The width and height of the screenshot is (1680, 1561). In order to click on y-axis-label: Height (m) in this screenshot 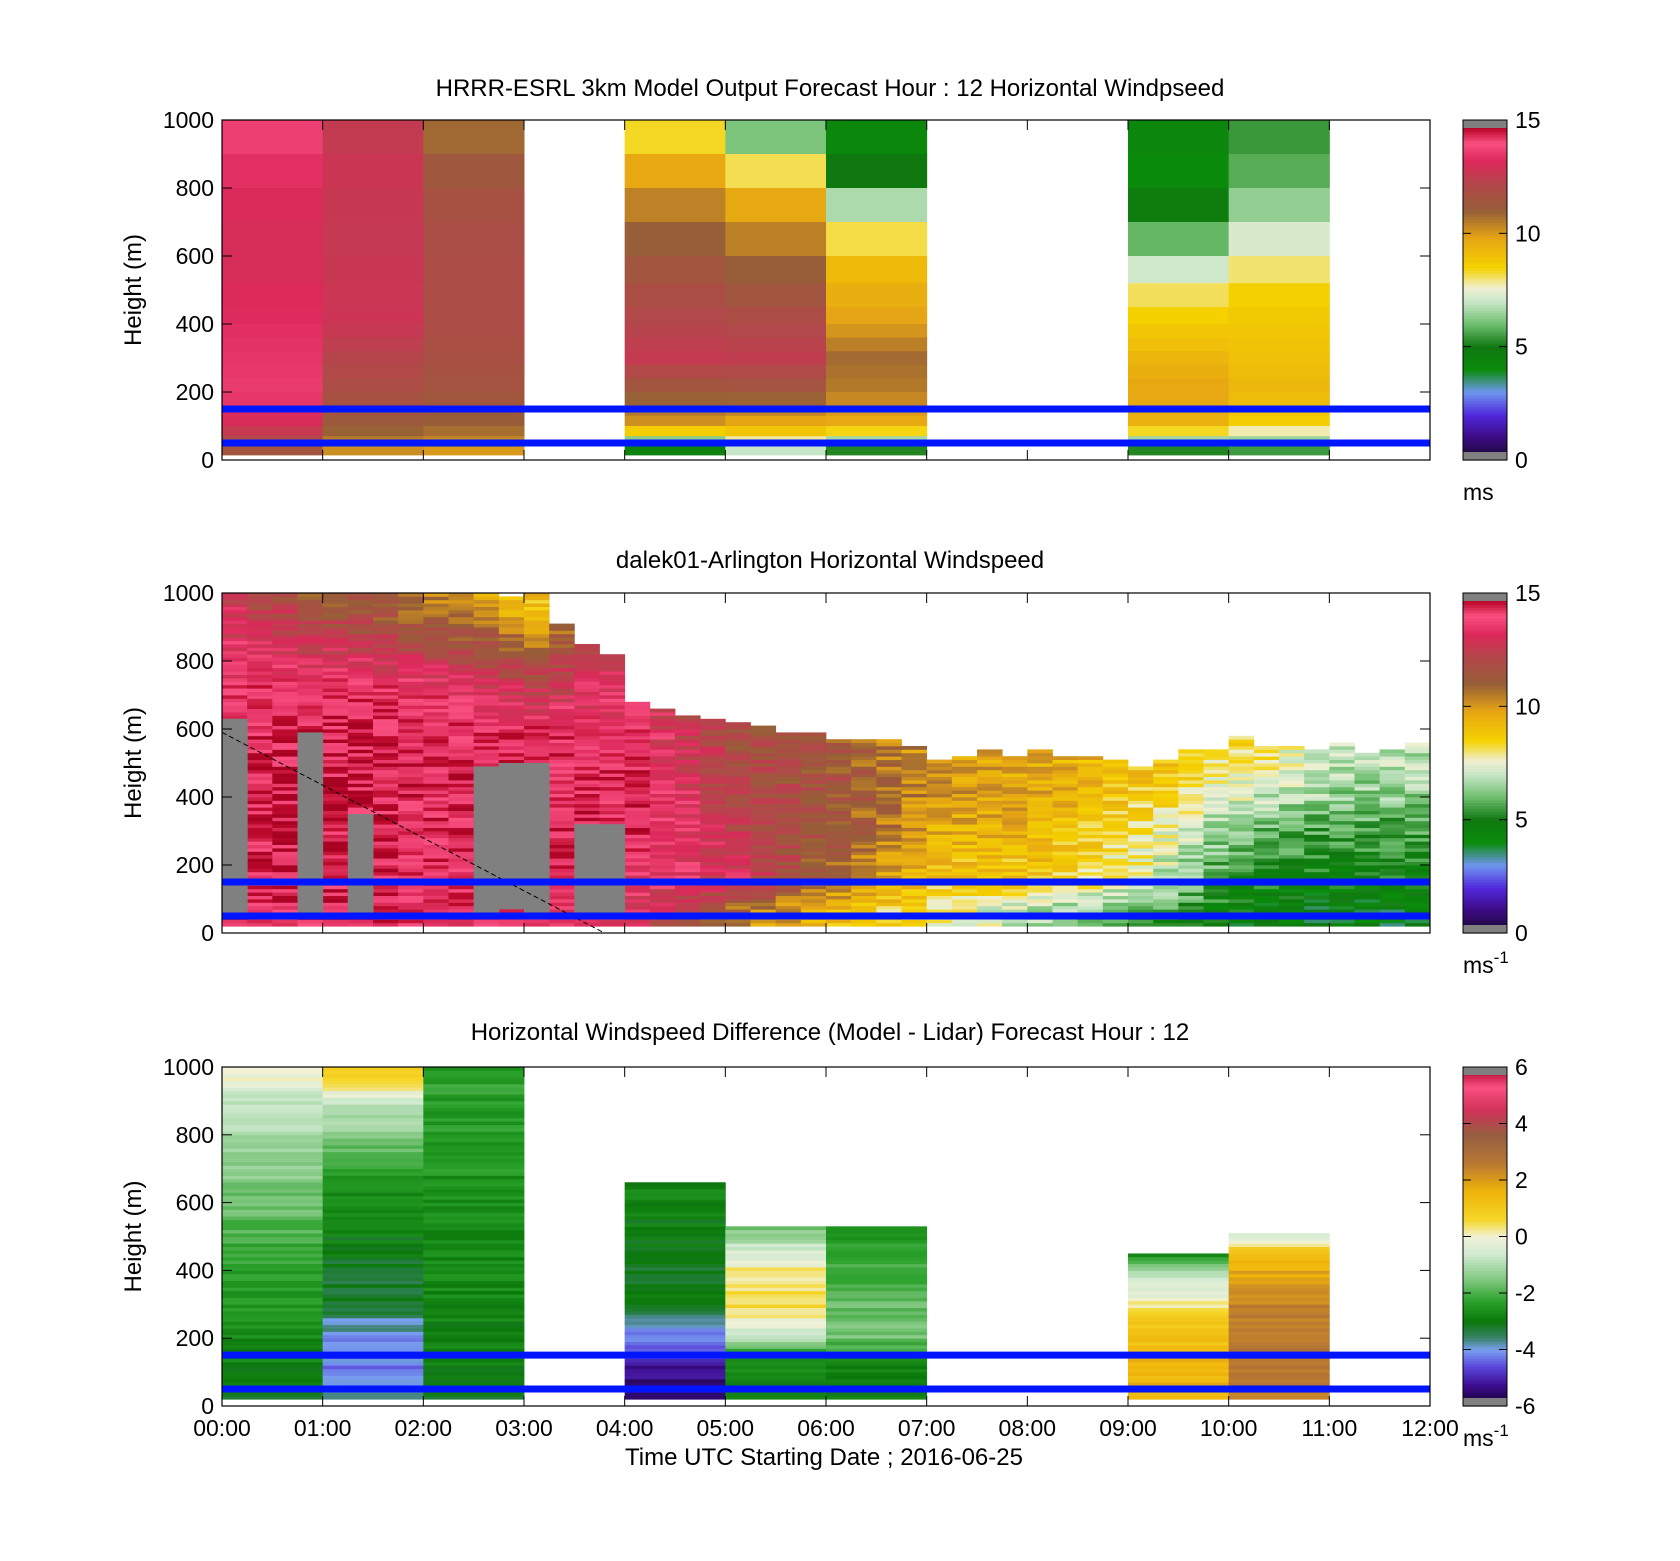, I will do `click(133, 290)`.